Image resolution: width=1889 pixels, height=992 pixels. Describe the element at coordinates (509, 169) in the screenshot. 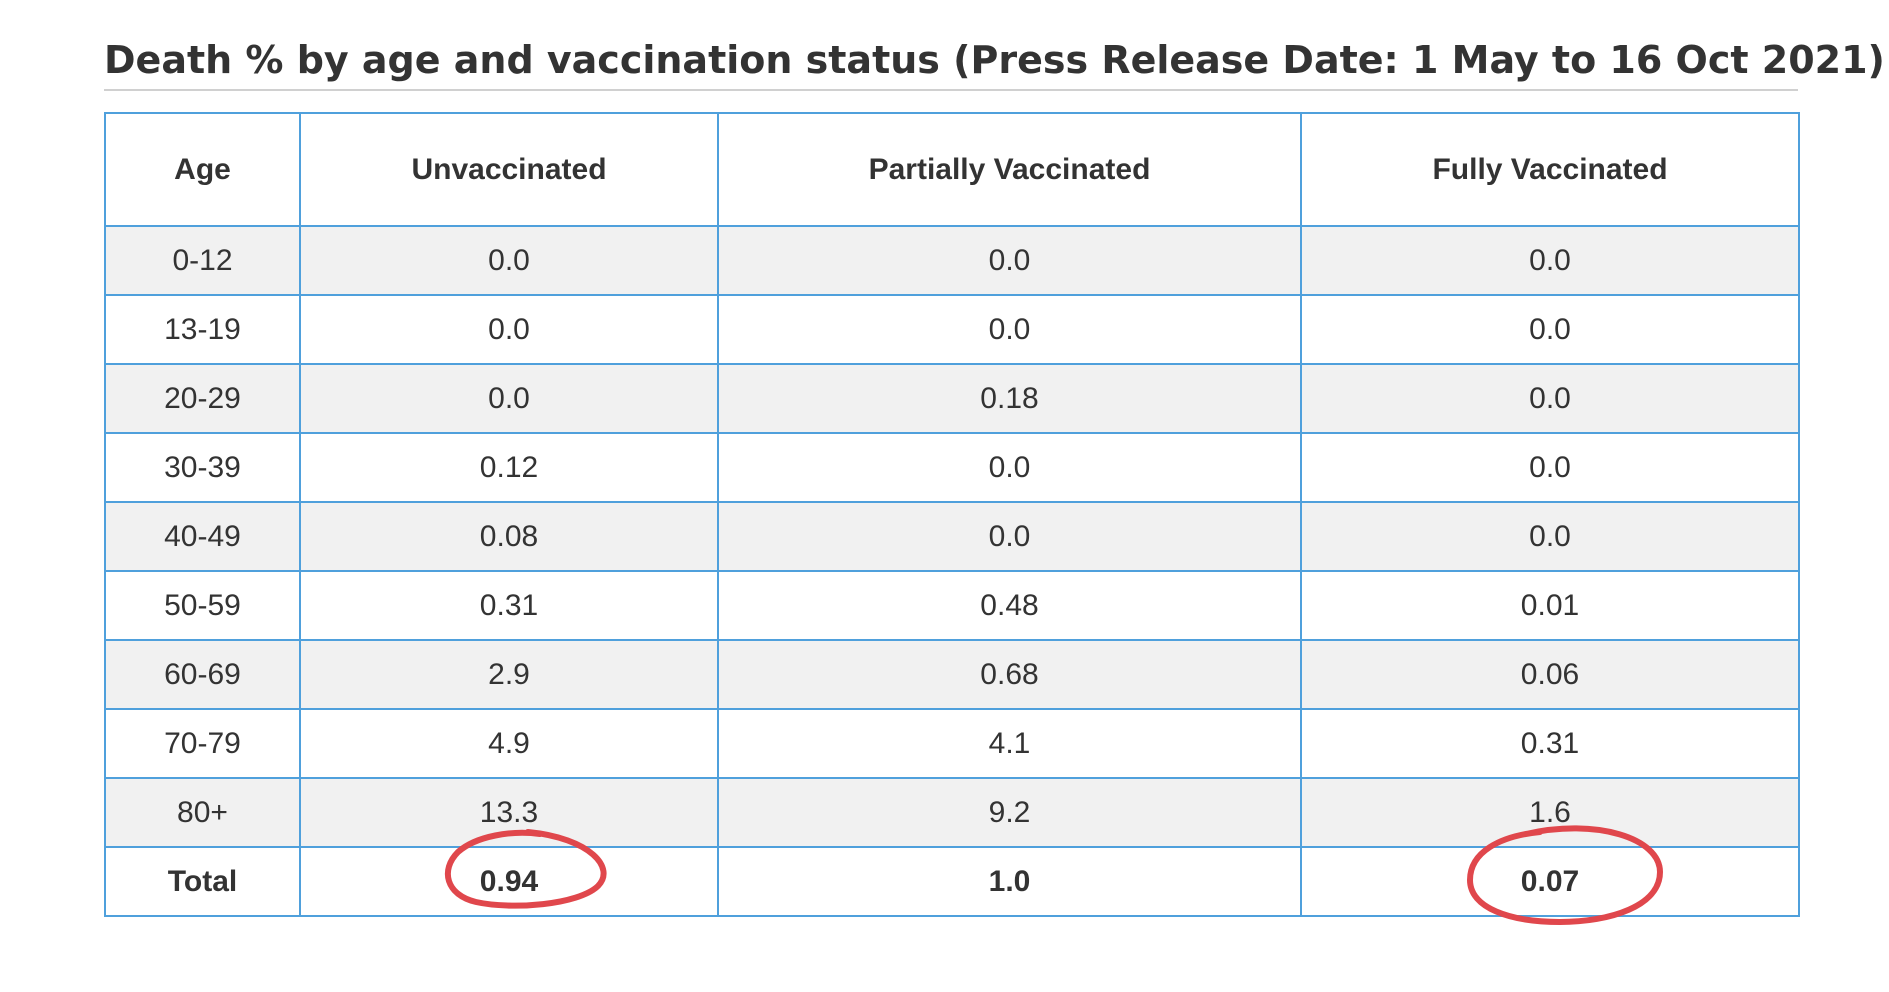

I see `header-unvaccinated: Unvaccinated` at that location.